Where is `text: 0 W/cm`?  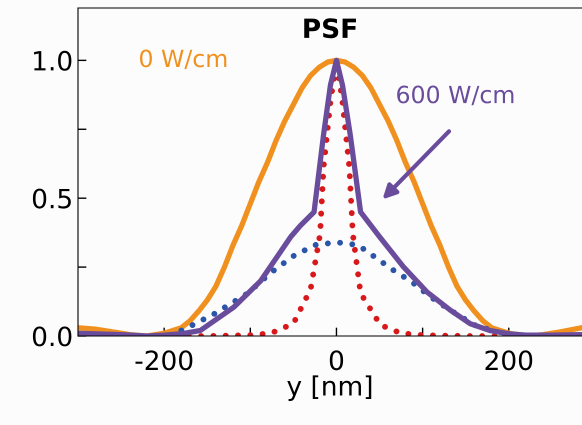 text: 0 W/cm is located at coordinates (183, 59).